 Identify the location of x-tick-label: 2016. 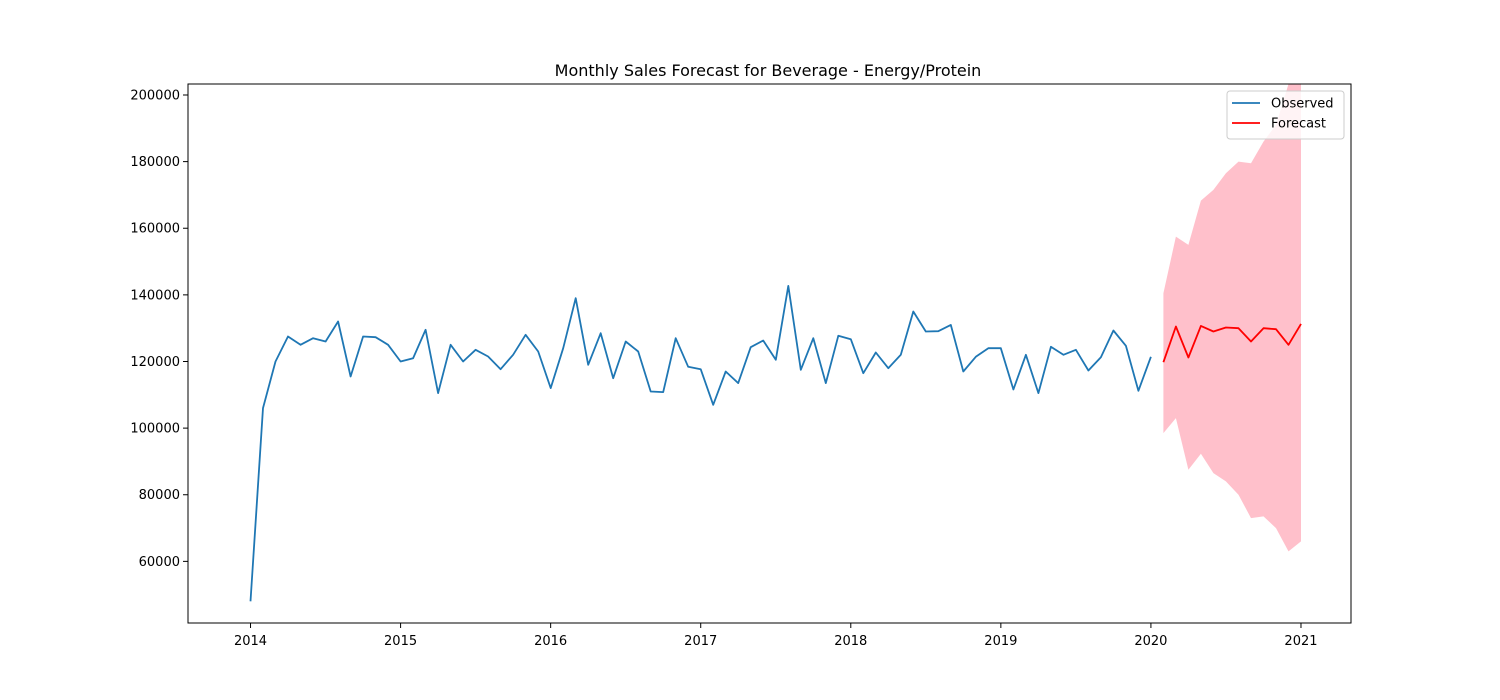
(550, 641).